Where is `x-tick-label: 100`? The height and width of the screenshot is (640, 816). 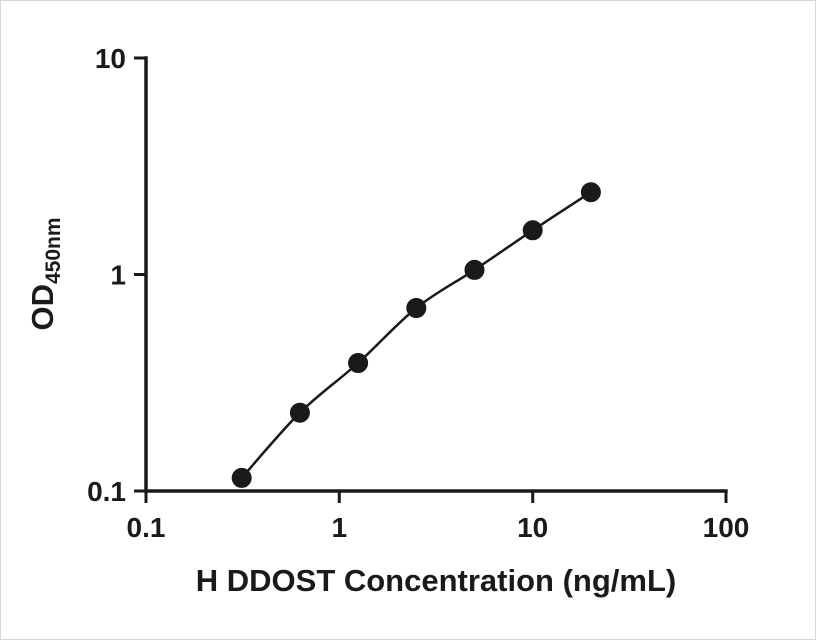
x-tick-label: 100 is located at coordinates (726, 527).